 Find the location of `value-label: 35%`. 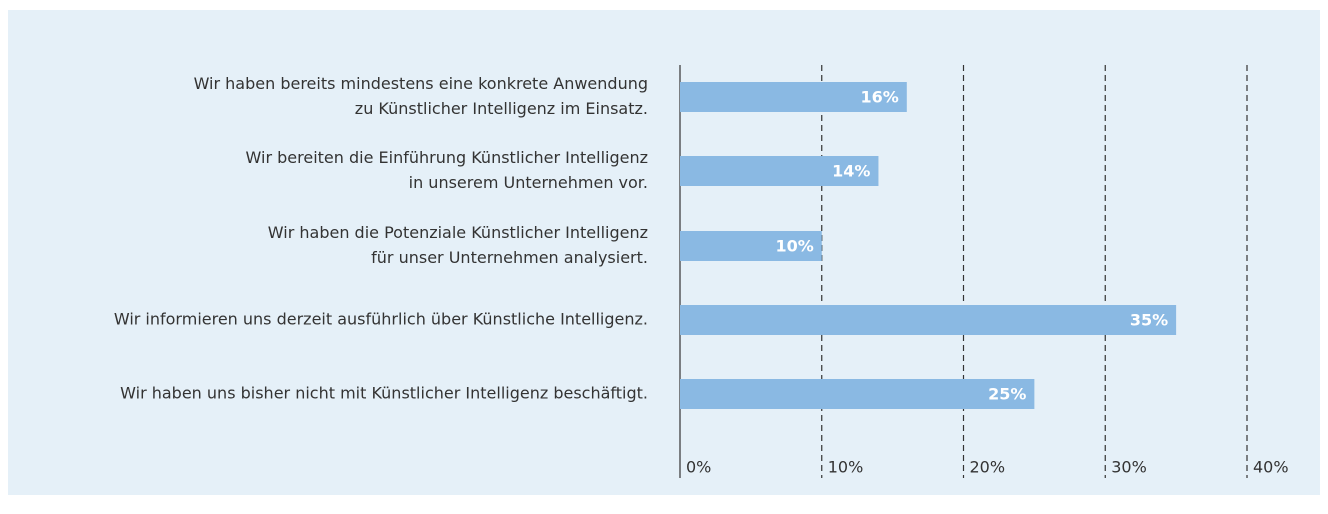

value-label: 35% is located at coordinates (1149, 320).